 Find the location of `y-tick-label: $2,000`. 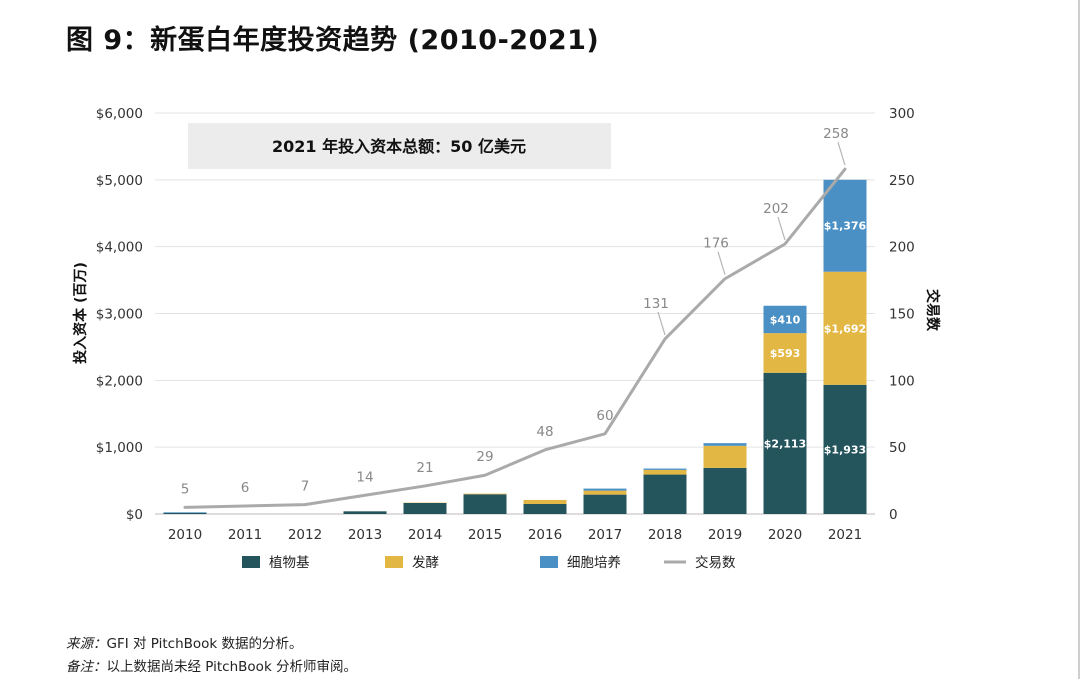

y-tick-label: $2,000 is located at coordinates (119, 381).